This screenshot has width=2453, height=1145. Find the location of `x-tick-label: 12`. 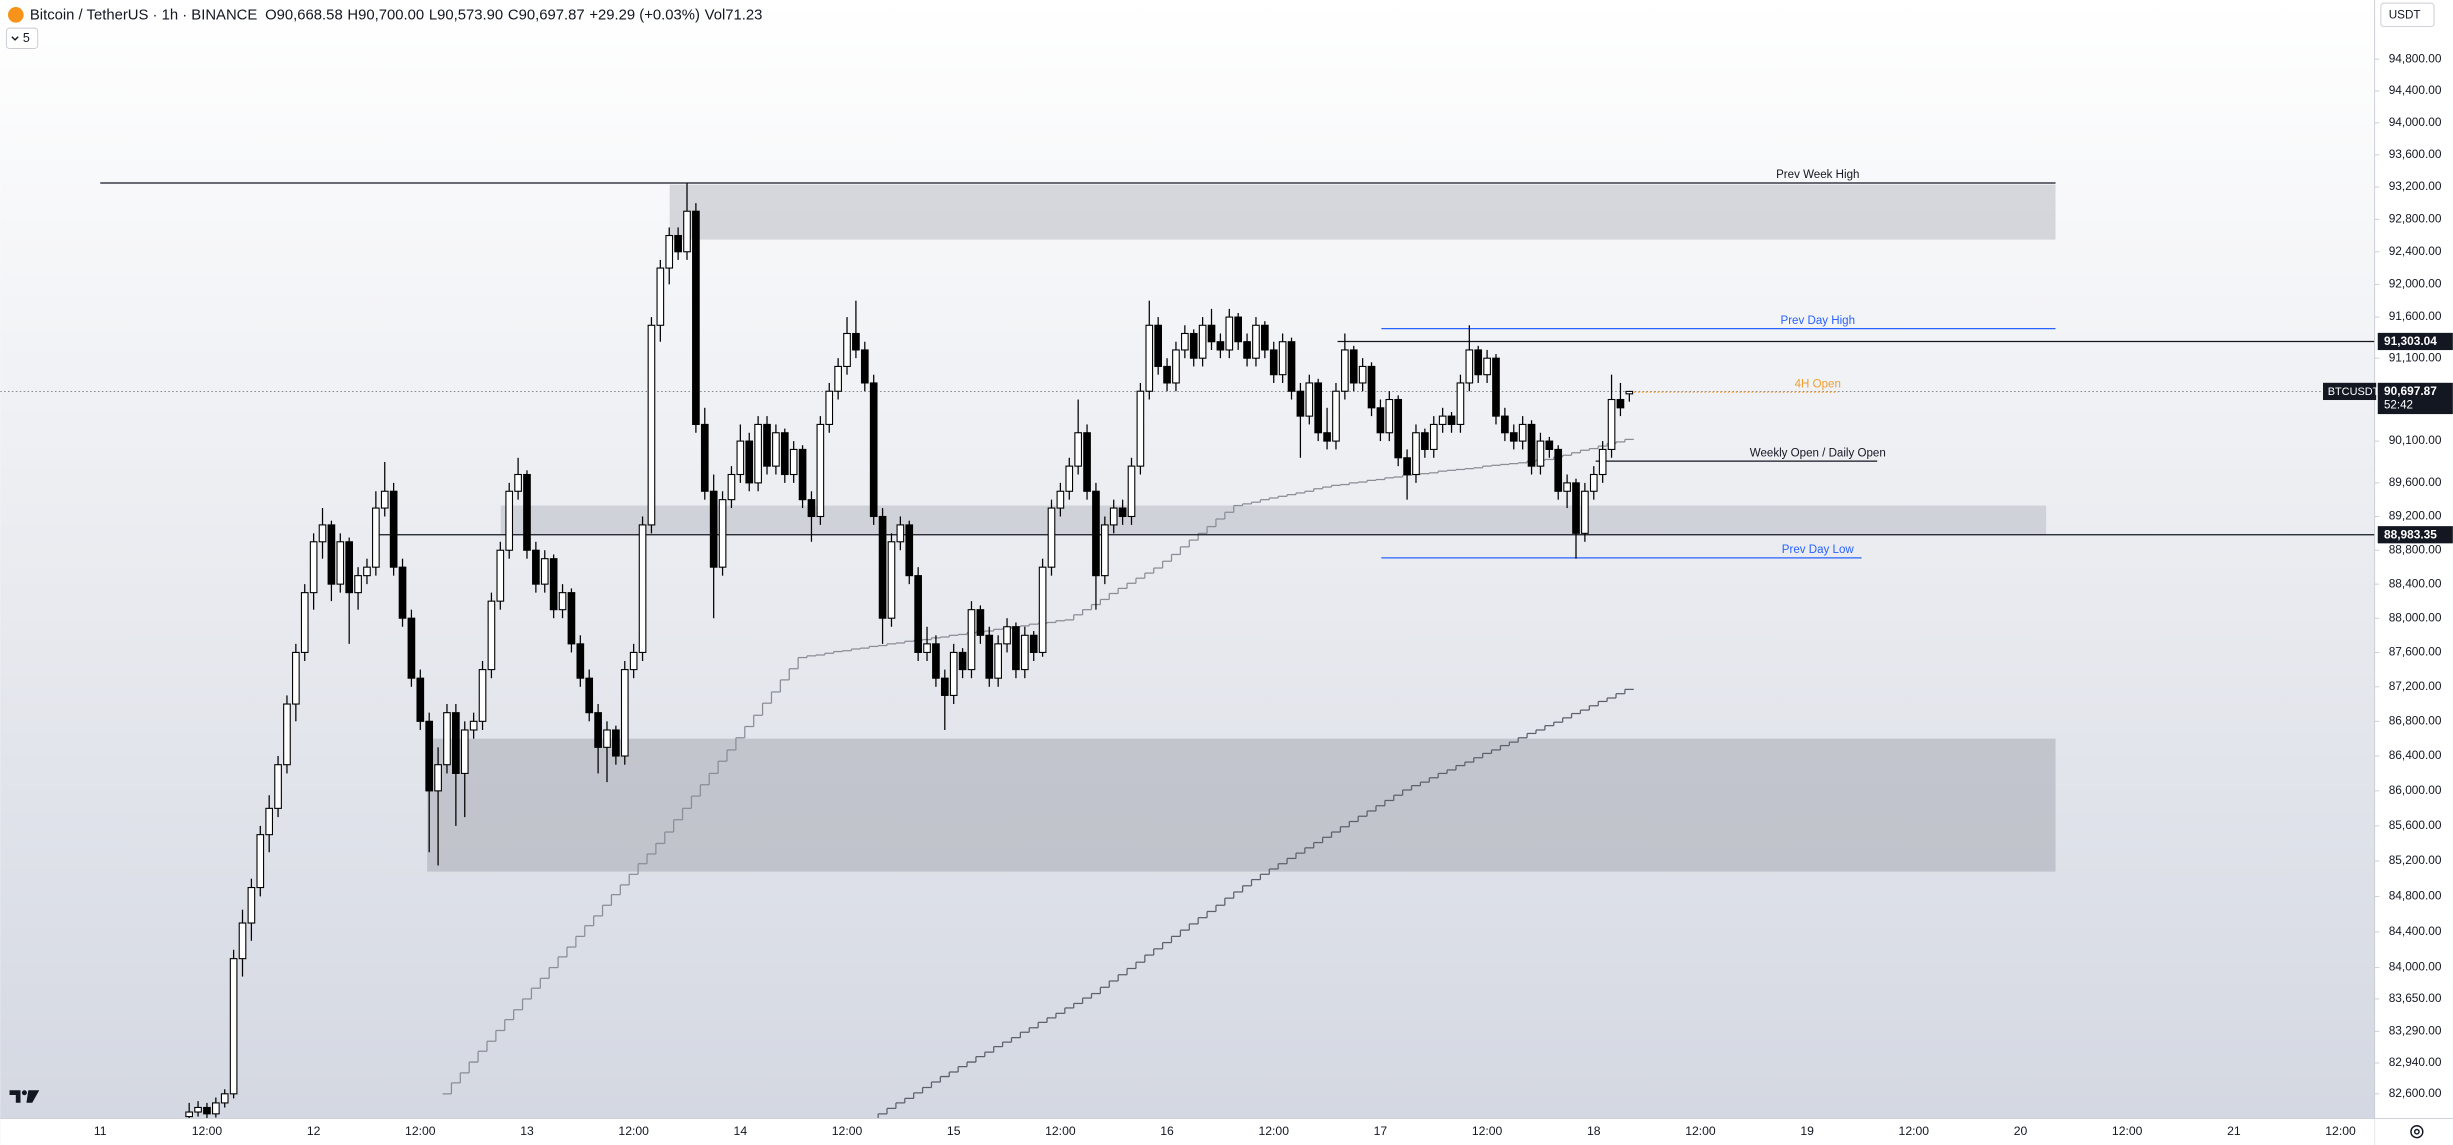

x-tick-label: 12 is located at coordinates (314, 1131).